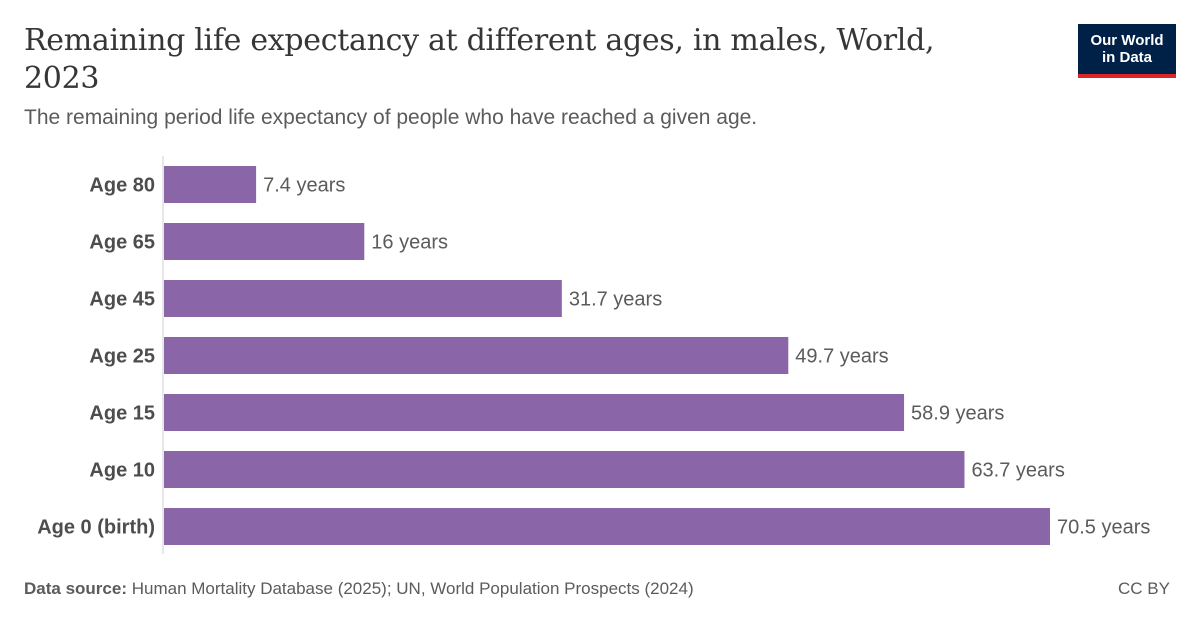 The image size is (1200, 627). Describe the element at coordinates (1017, 471) in the screenshot. I see `value-label: 63.7 years` at that location.